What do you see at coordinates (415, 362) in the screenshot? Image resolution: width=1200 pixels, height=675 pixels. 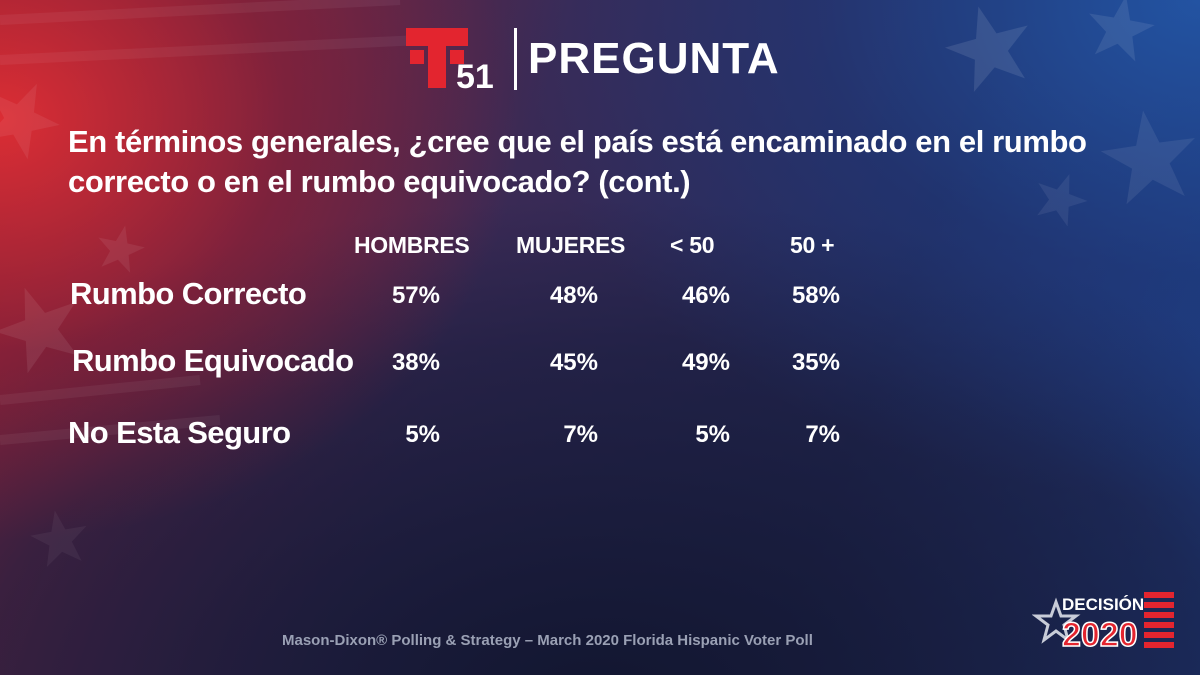 I see `table-cell: 38%` at bounding box center [415, 362].